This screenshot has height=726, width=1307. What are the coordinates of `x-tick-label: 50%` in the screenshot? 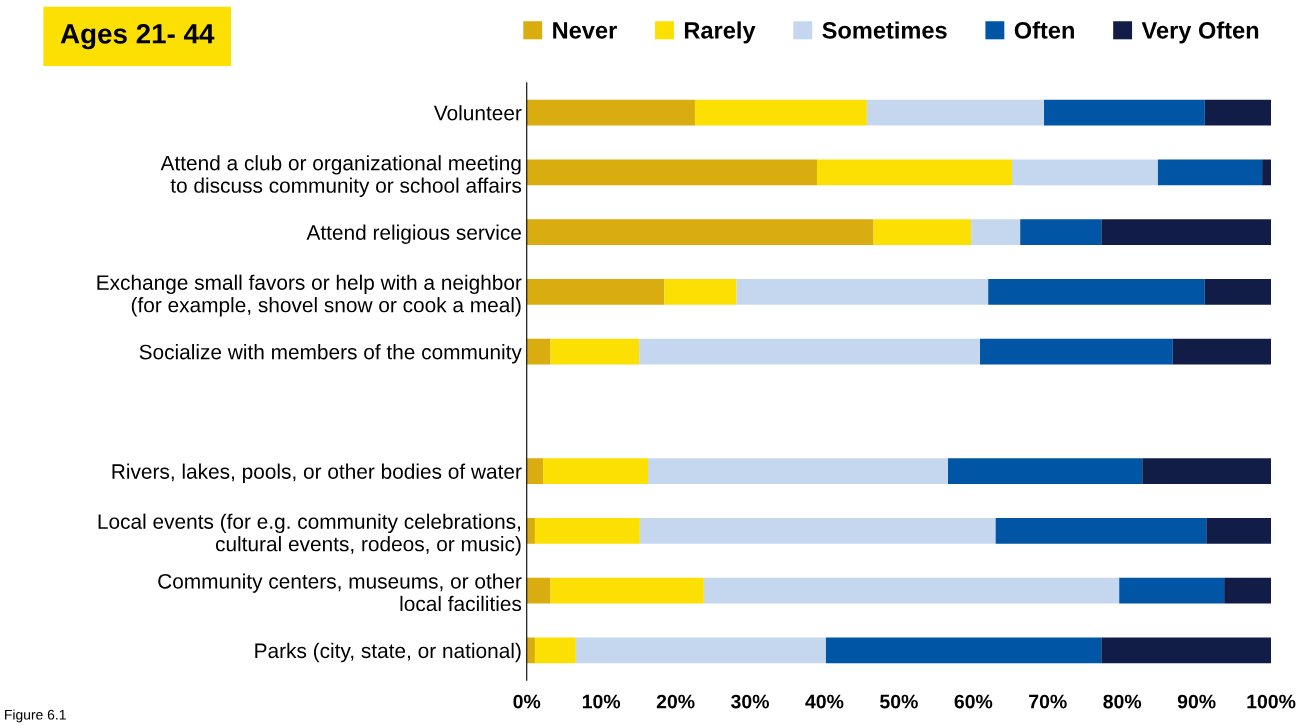 It's located at (899, 701).